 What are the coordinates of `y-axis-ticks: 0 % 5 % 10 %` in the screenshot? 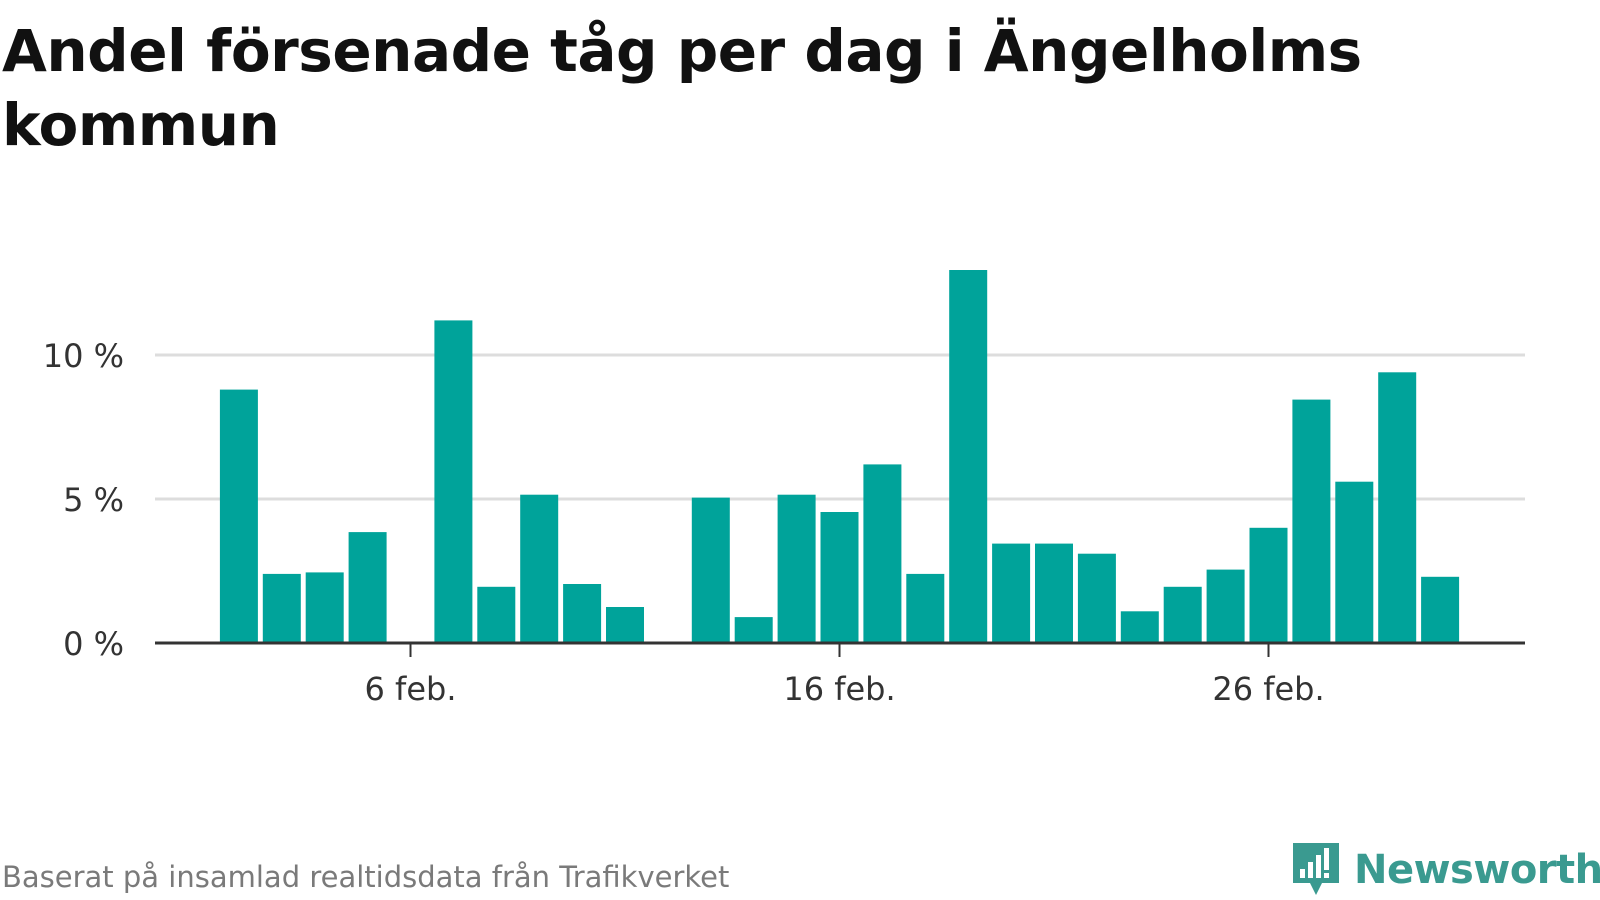 It's located at (83, 500).